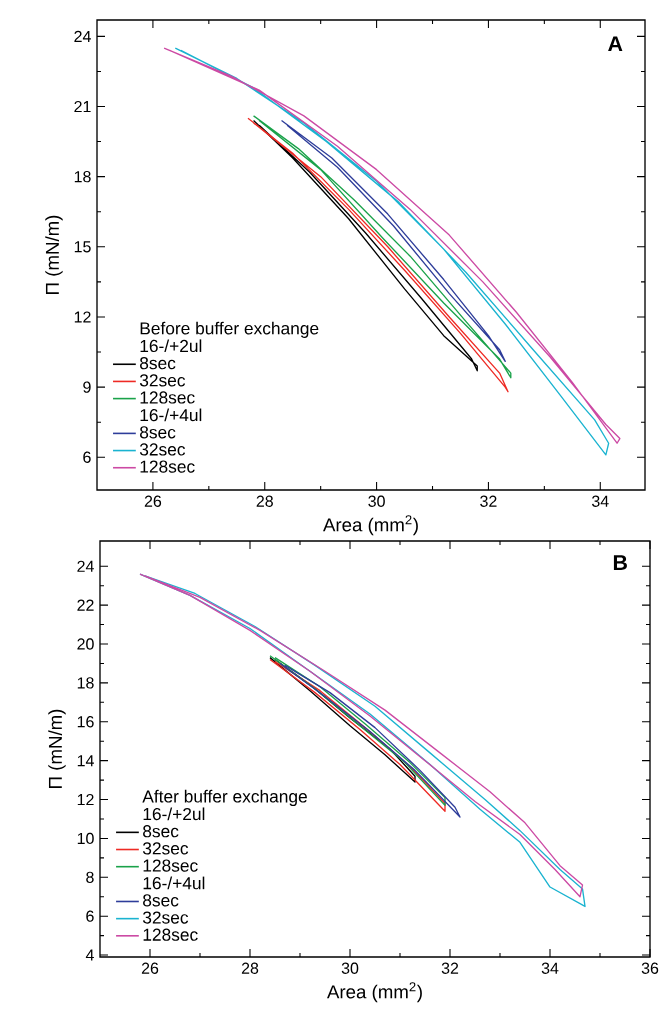  I want to click on x-tick-label: 36, so click(650, 968).